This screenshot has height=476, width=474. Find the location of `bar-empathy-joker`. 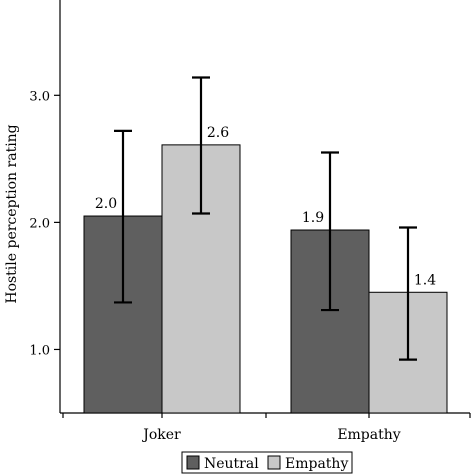

bar-empathy-joker is located at coordinates (201, 279).